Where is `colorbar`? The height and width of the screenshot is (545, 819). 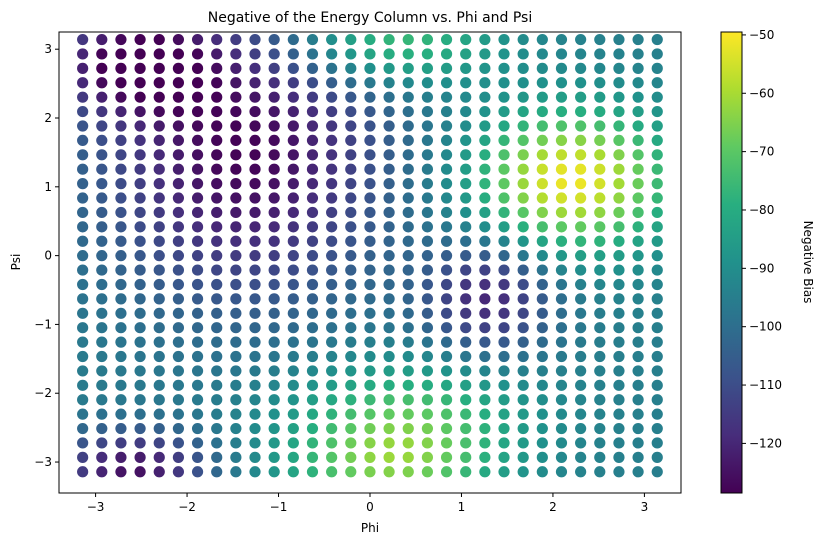 colorbar is located at coordinates (731, 262).